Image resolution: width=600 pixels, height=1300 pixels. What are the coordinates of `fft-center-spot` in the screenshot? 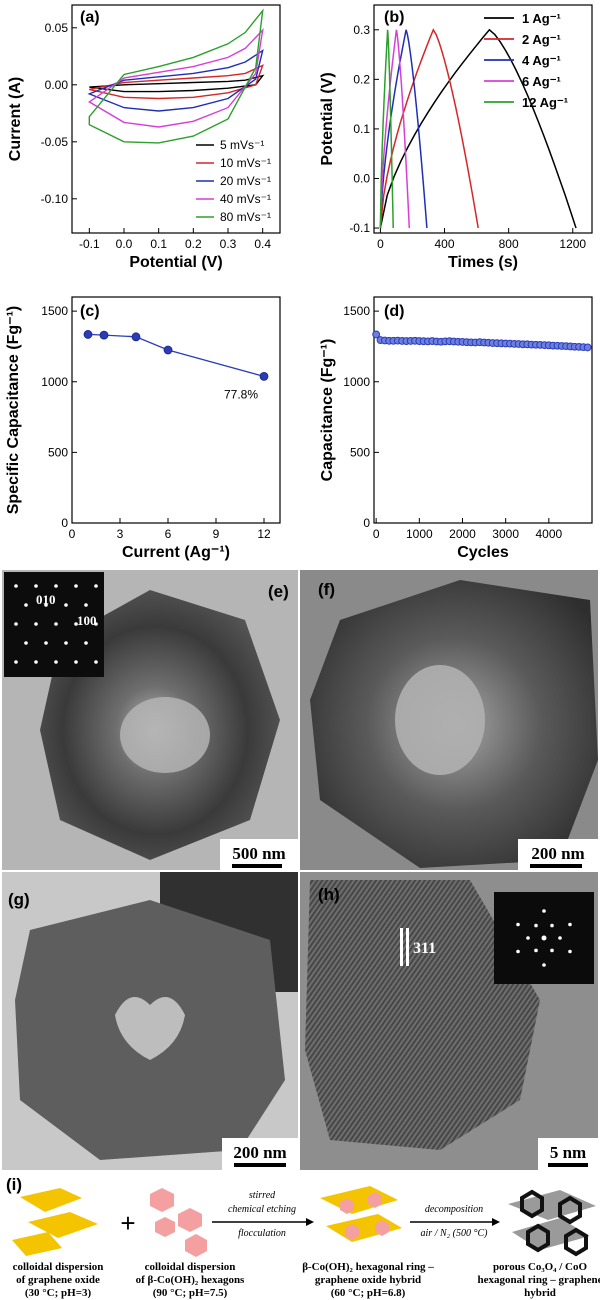 It's located at (544, 938).